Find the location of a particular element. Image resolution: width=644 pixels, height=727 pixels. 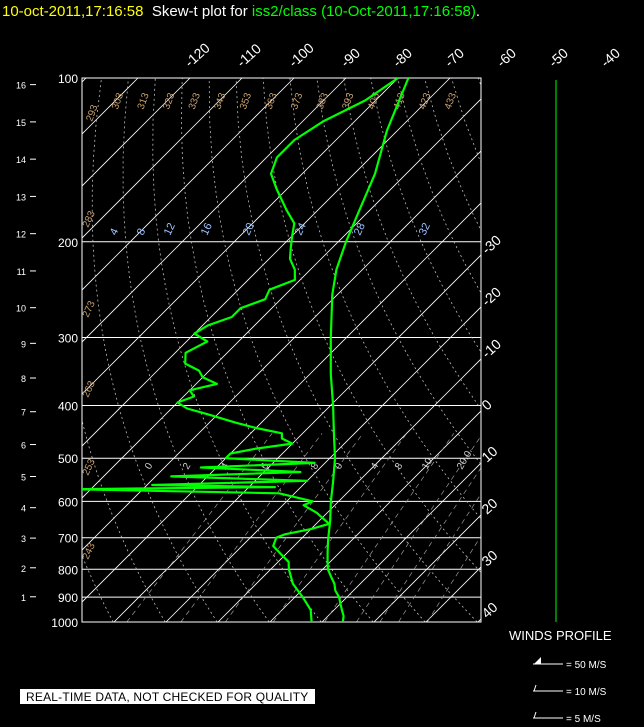

dry-adiabat-label: 333 is located at coordinates (195, 101).